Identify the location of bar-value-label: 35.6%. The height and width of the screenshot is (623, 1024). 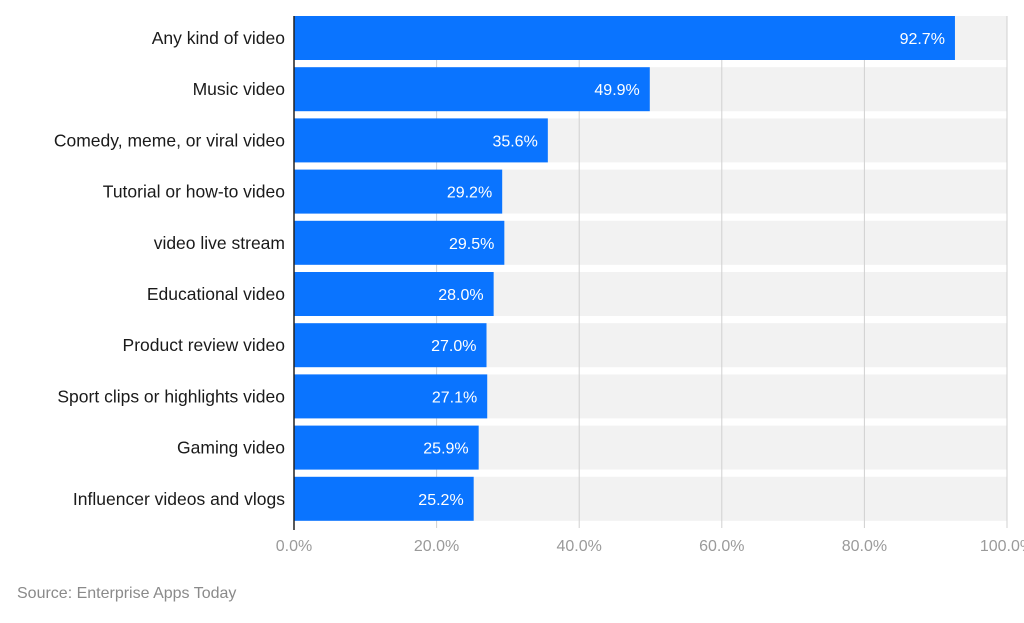
(514, 141).